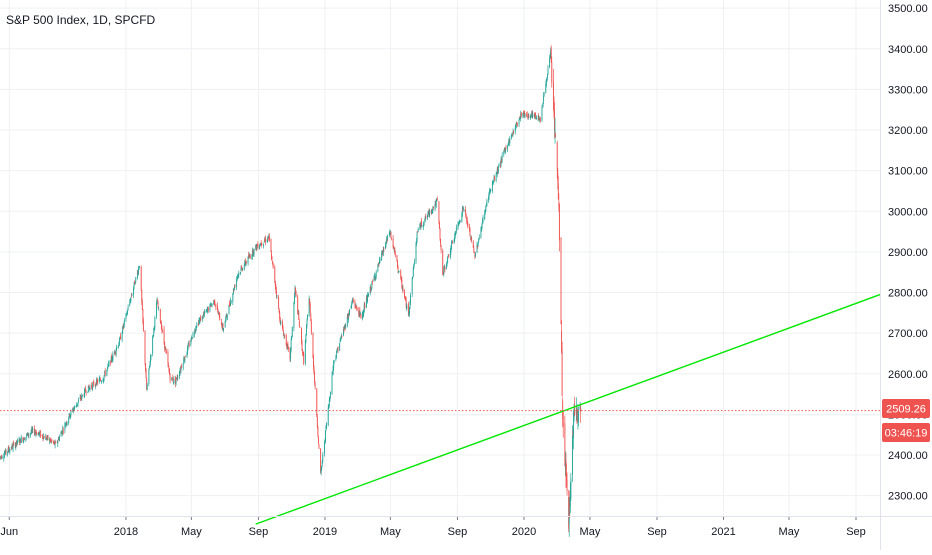 This screenshot has width=932, height=555. Describe the element at coordinates (723, 532) in the screenshot. I see `x-tick-label: 2021` at that location.